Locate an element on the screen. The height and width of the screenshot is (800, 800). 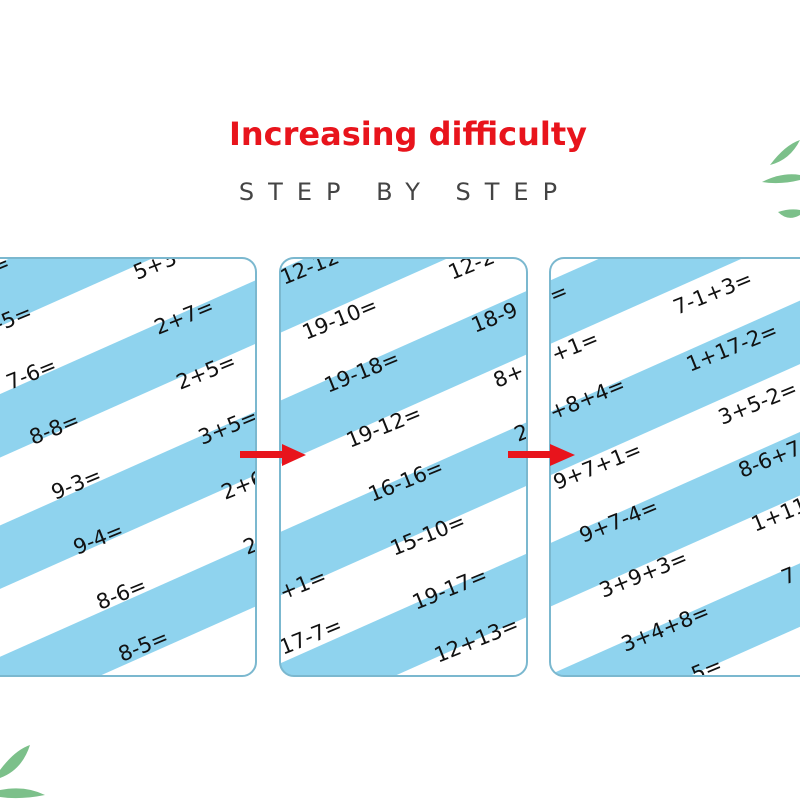
leaf-bottom-left is located at coordinates (22, 772).